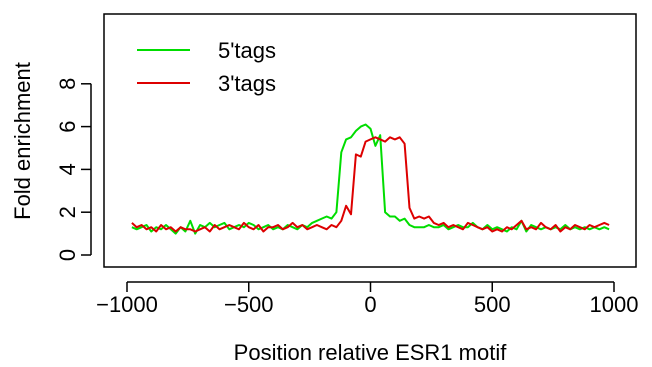 This screenshot has height=367, width=652. What do you see at coordinates (67, 126) in the screenshot?
I see `y-tick-label: 6` at bounding box center [67, 126].